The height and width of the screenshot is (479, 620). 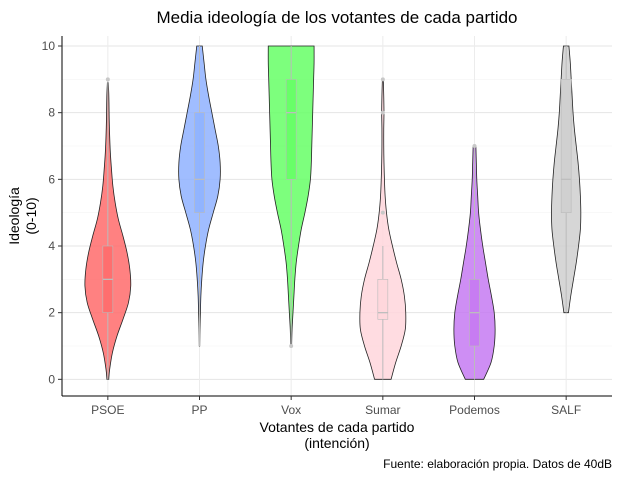 I want to click on y-tick-label: 4, so click(x=51, y=246).